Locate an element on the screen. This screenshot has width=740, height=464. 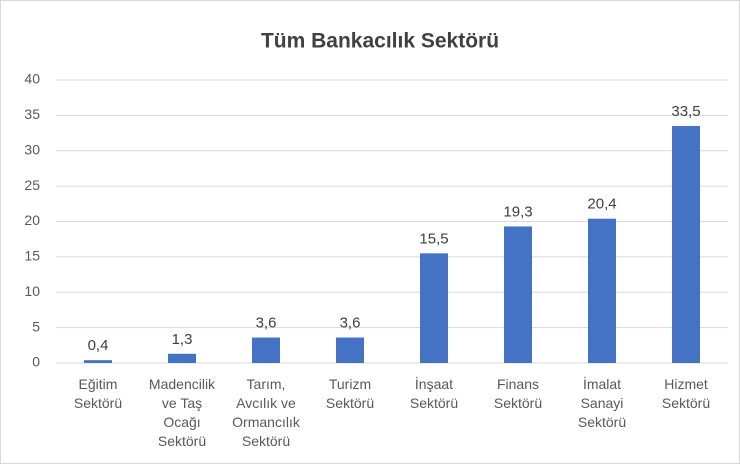
x-tick-label: Turizm Sektörü is located at coordinates (350, 393).